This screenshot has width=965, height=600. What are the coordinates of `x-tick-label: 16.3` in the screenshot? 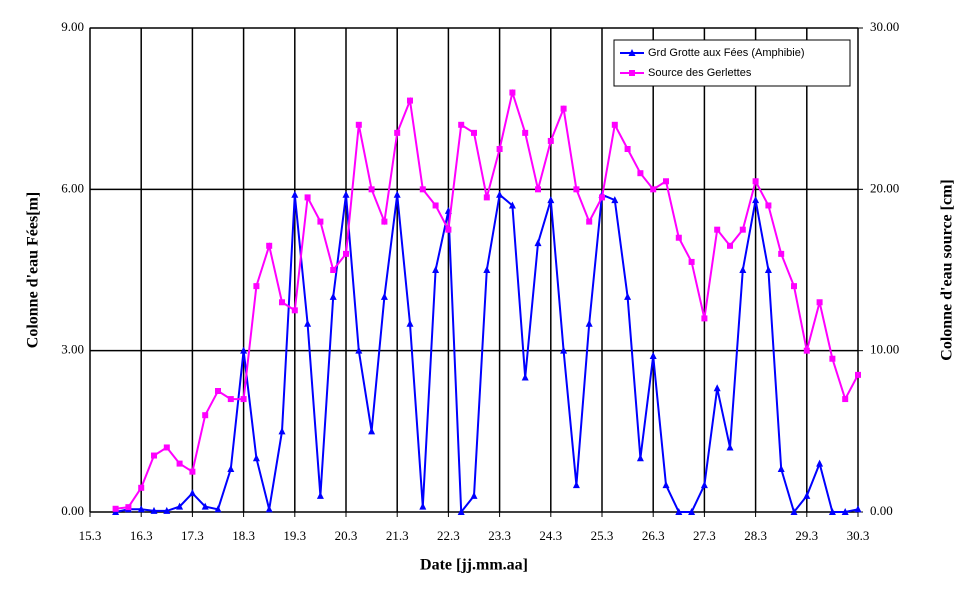 It's located at (141, 535).